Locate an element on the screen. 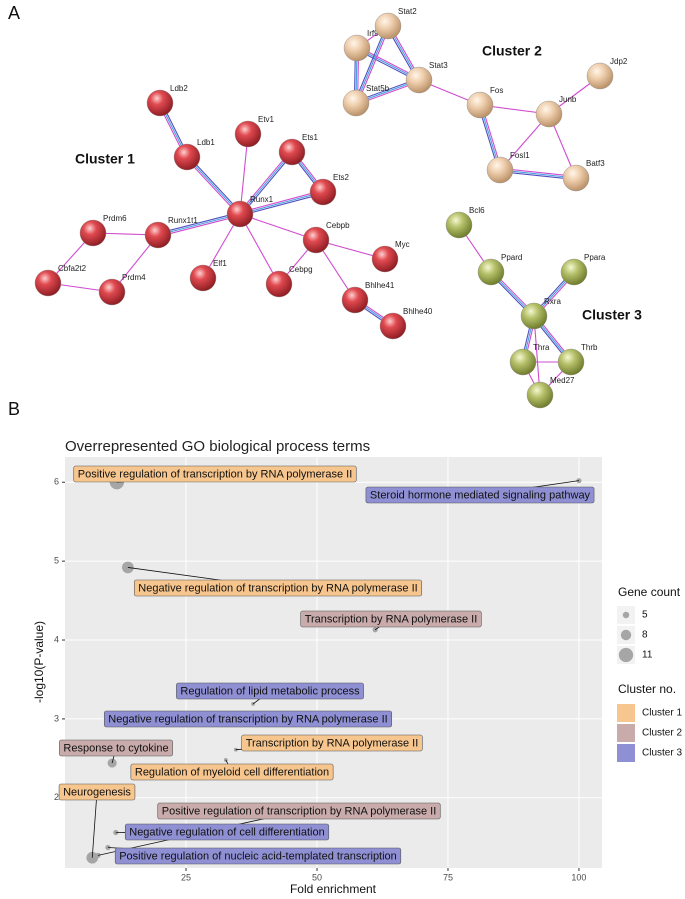  point-label: Regulation of lipid metabolic process is located at coordinates (270, 691).